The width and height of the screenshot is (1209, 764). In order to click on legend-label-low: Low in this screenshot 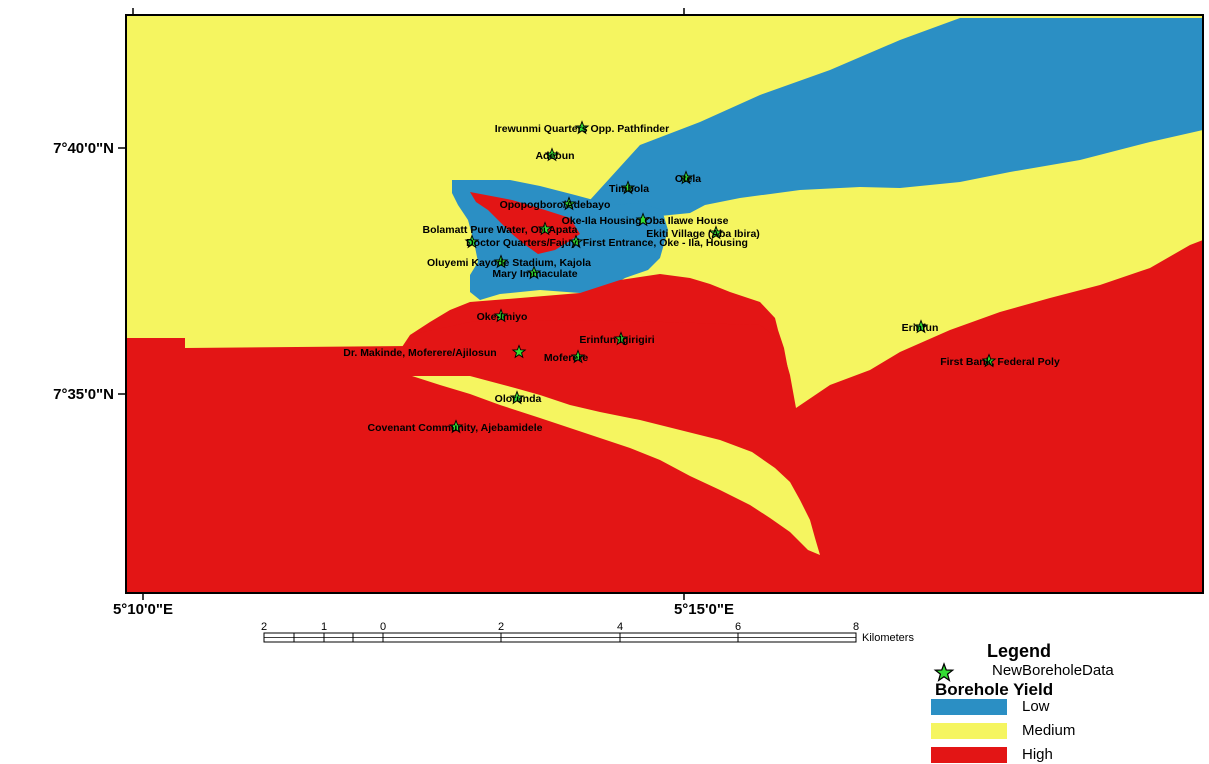, I will do `click(1036, 706)`.